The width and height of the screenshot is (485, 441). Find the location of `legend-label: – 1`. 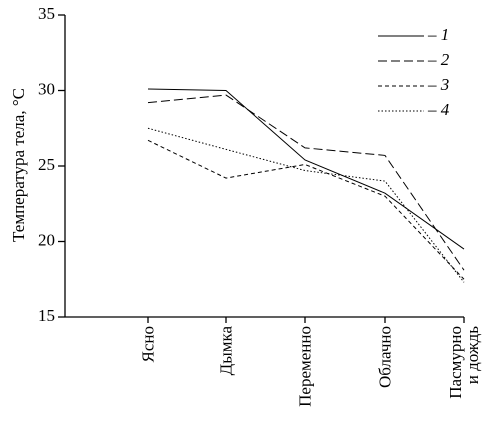

legend-label: – 1 is located at coordinates (438, 34).